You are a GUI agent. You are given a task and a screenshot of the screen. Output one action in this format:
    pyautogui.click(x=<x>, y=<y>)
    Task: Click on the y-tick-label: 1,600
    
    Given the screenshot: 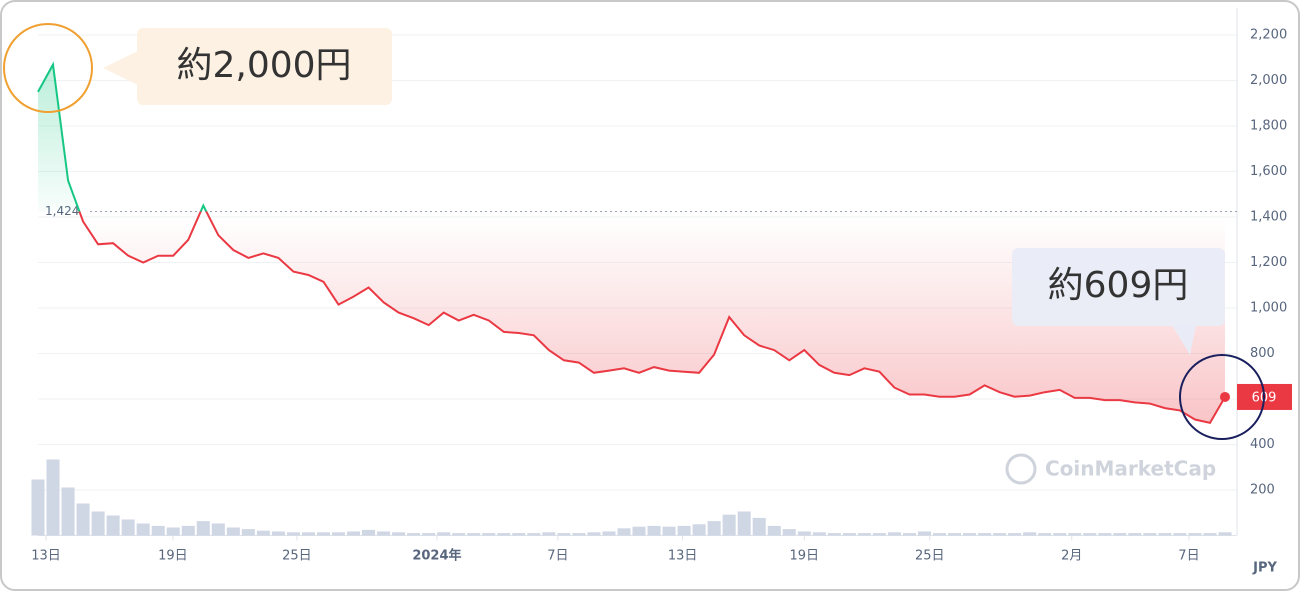 What is the action you would take?
    pyautogui.click(x=1268, y=171)
    